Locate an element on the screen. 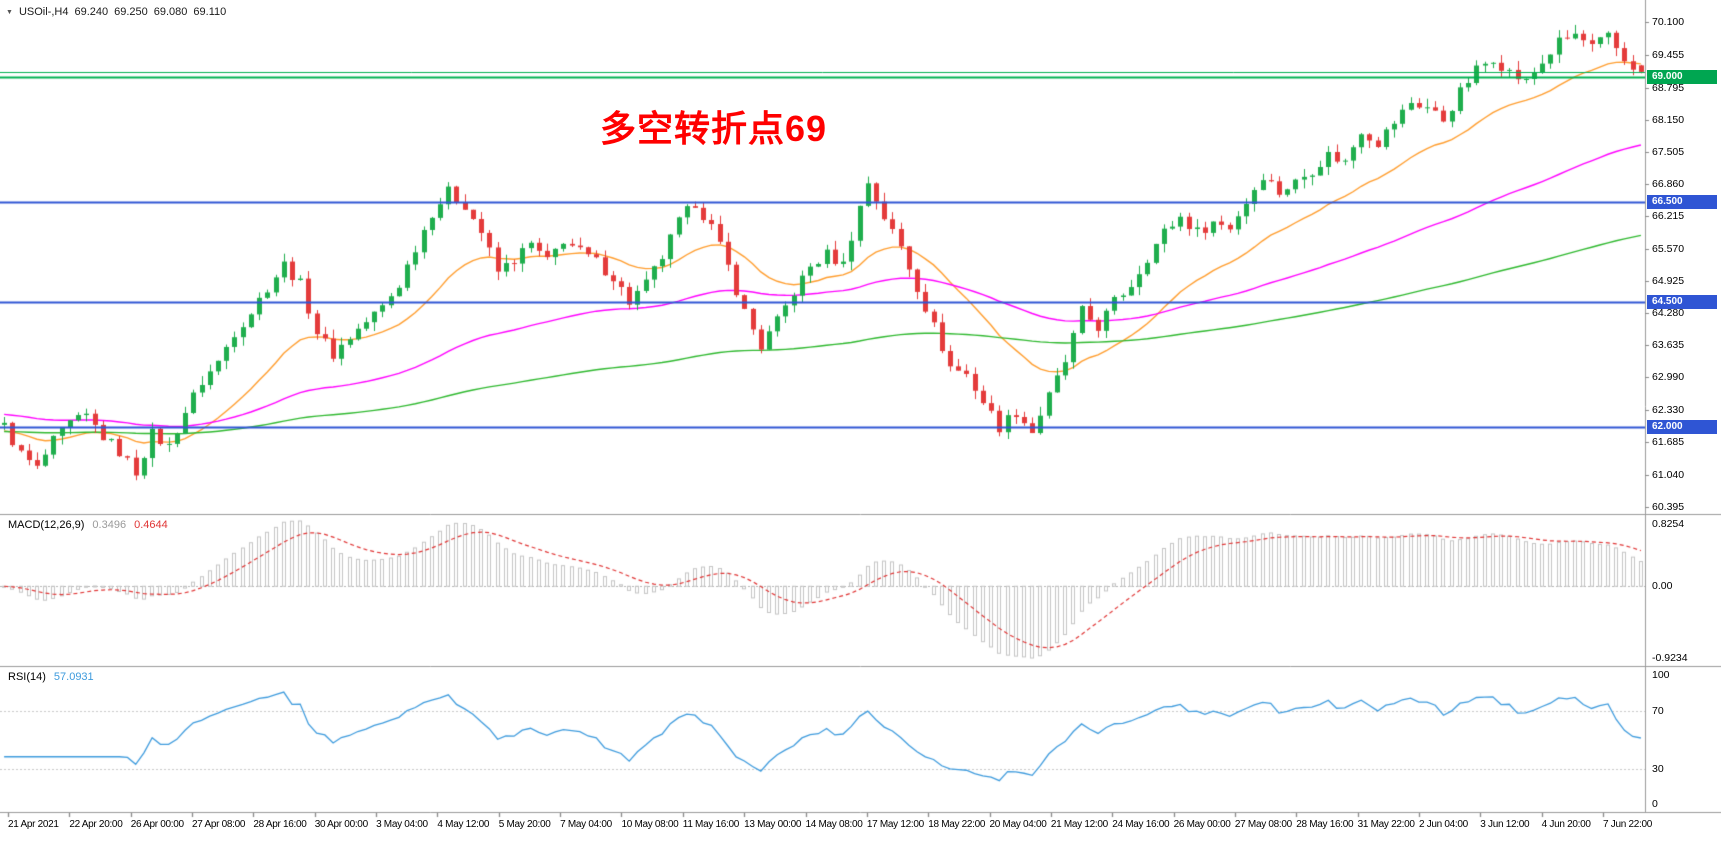  price-axis-label: 65.570 is located at coordinates (1668, 248).